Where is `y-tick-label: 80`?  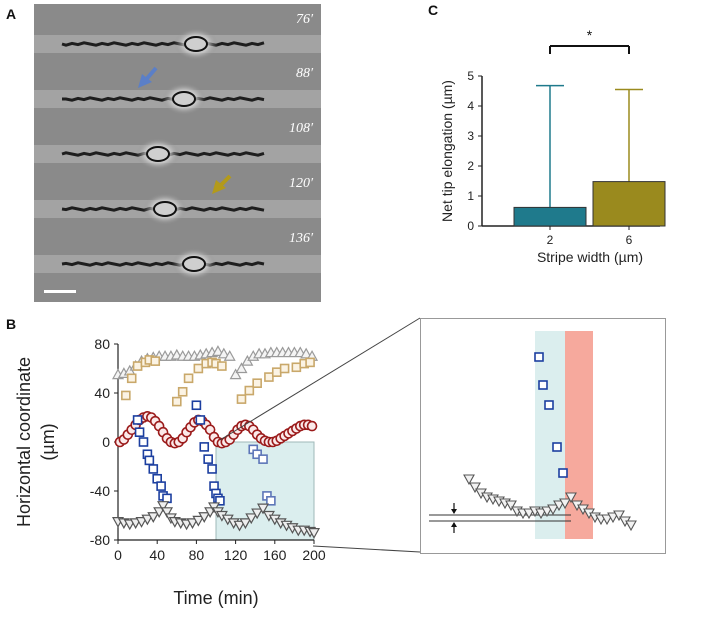 y-tick-label: 80 is located at coordinates (102, 344).